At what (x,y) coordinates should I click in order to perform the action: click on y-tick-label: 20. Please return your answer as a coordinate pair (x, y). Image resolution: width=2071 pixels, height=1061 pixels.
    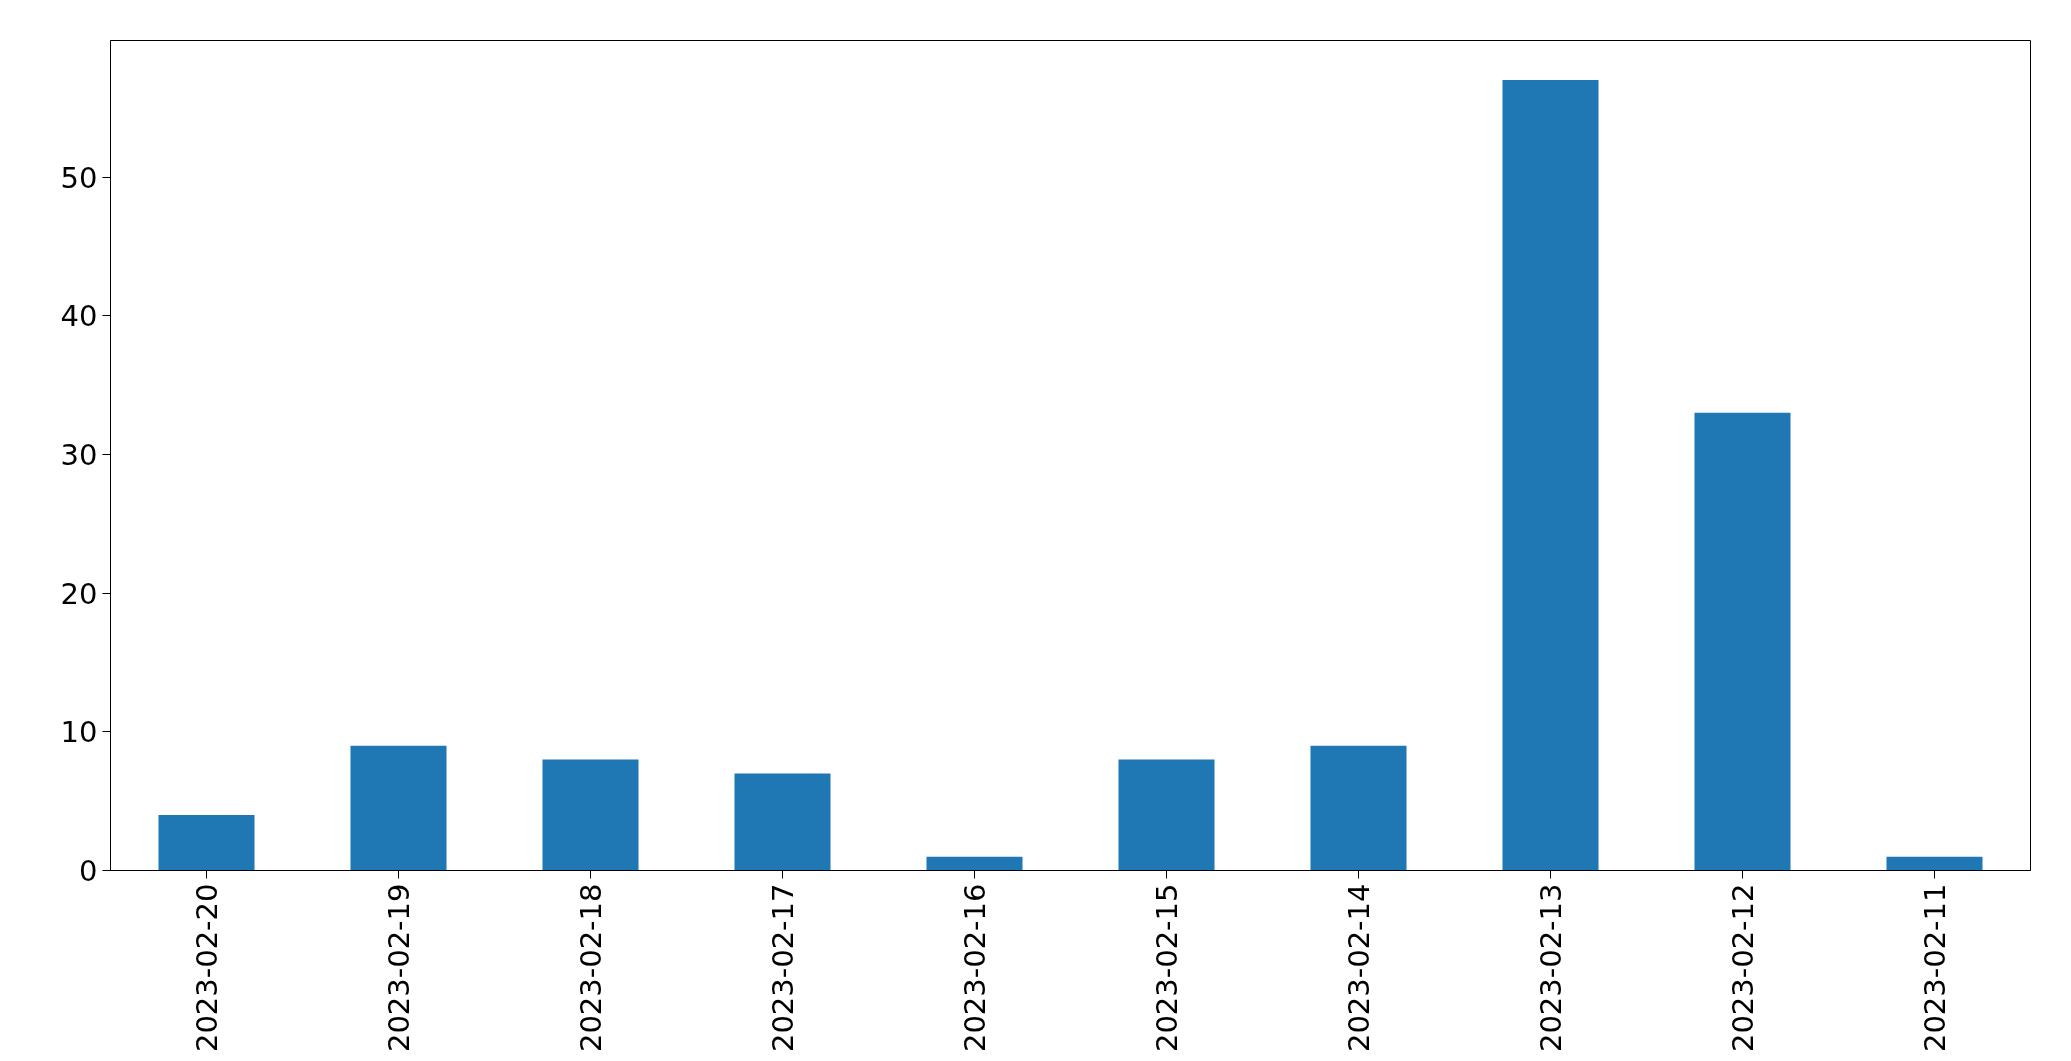
    Looking at the image, I should click on (79, 593).